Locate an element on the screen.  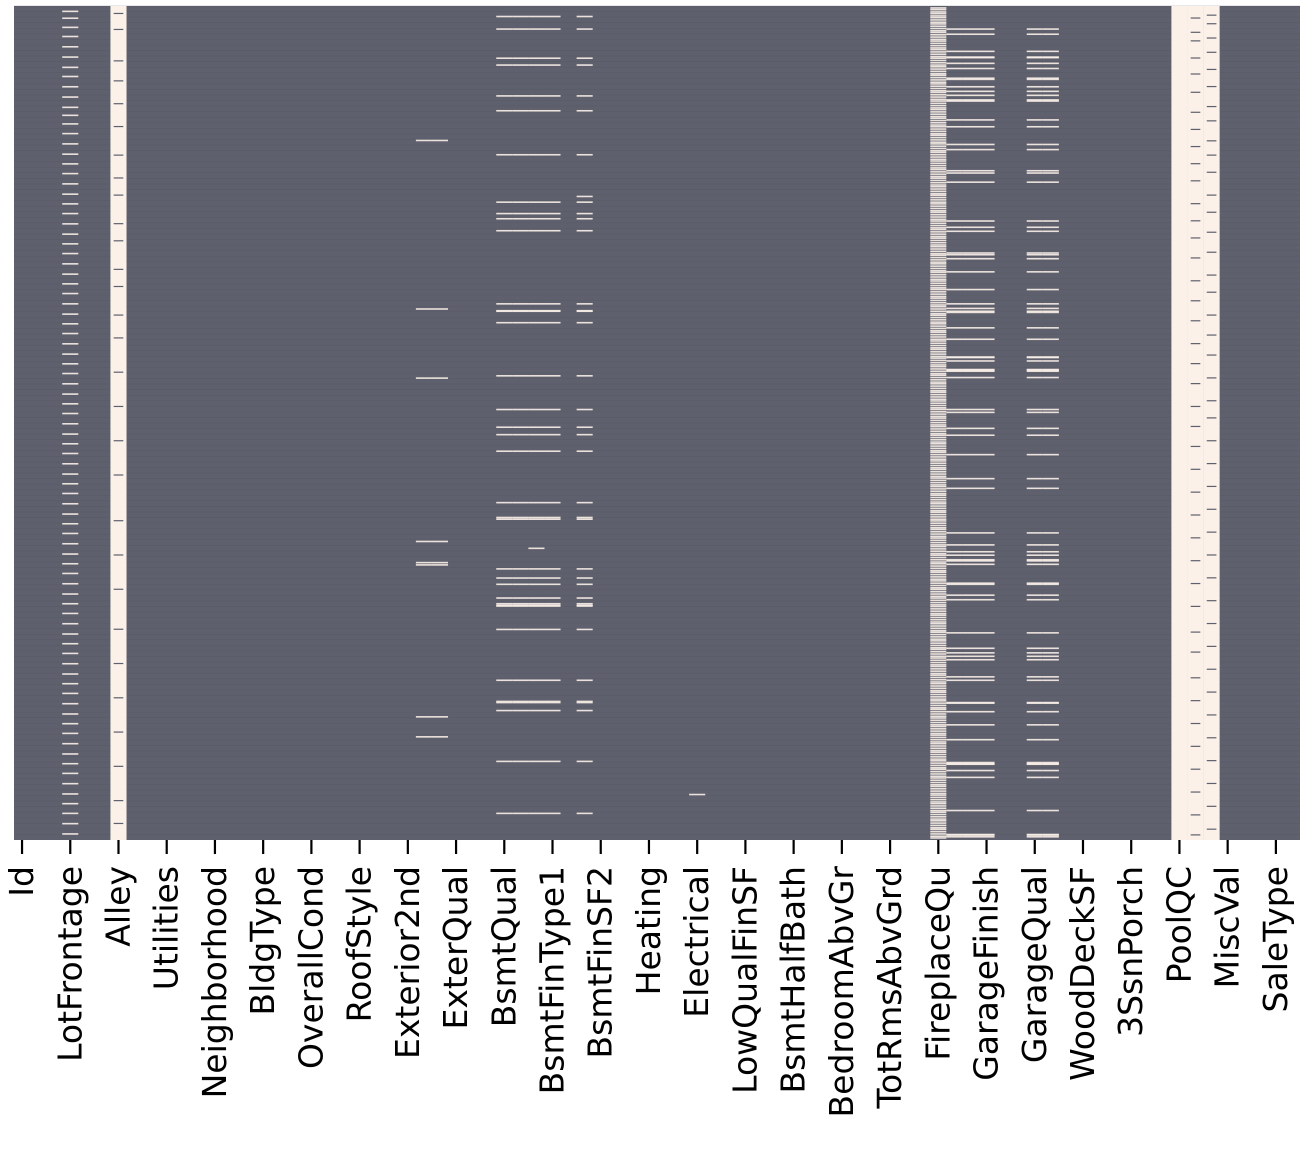
column-FireplaceQu is located at coordinates (938, 423).